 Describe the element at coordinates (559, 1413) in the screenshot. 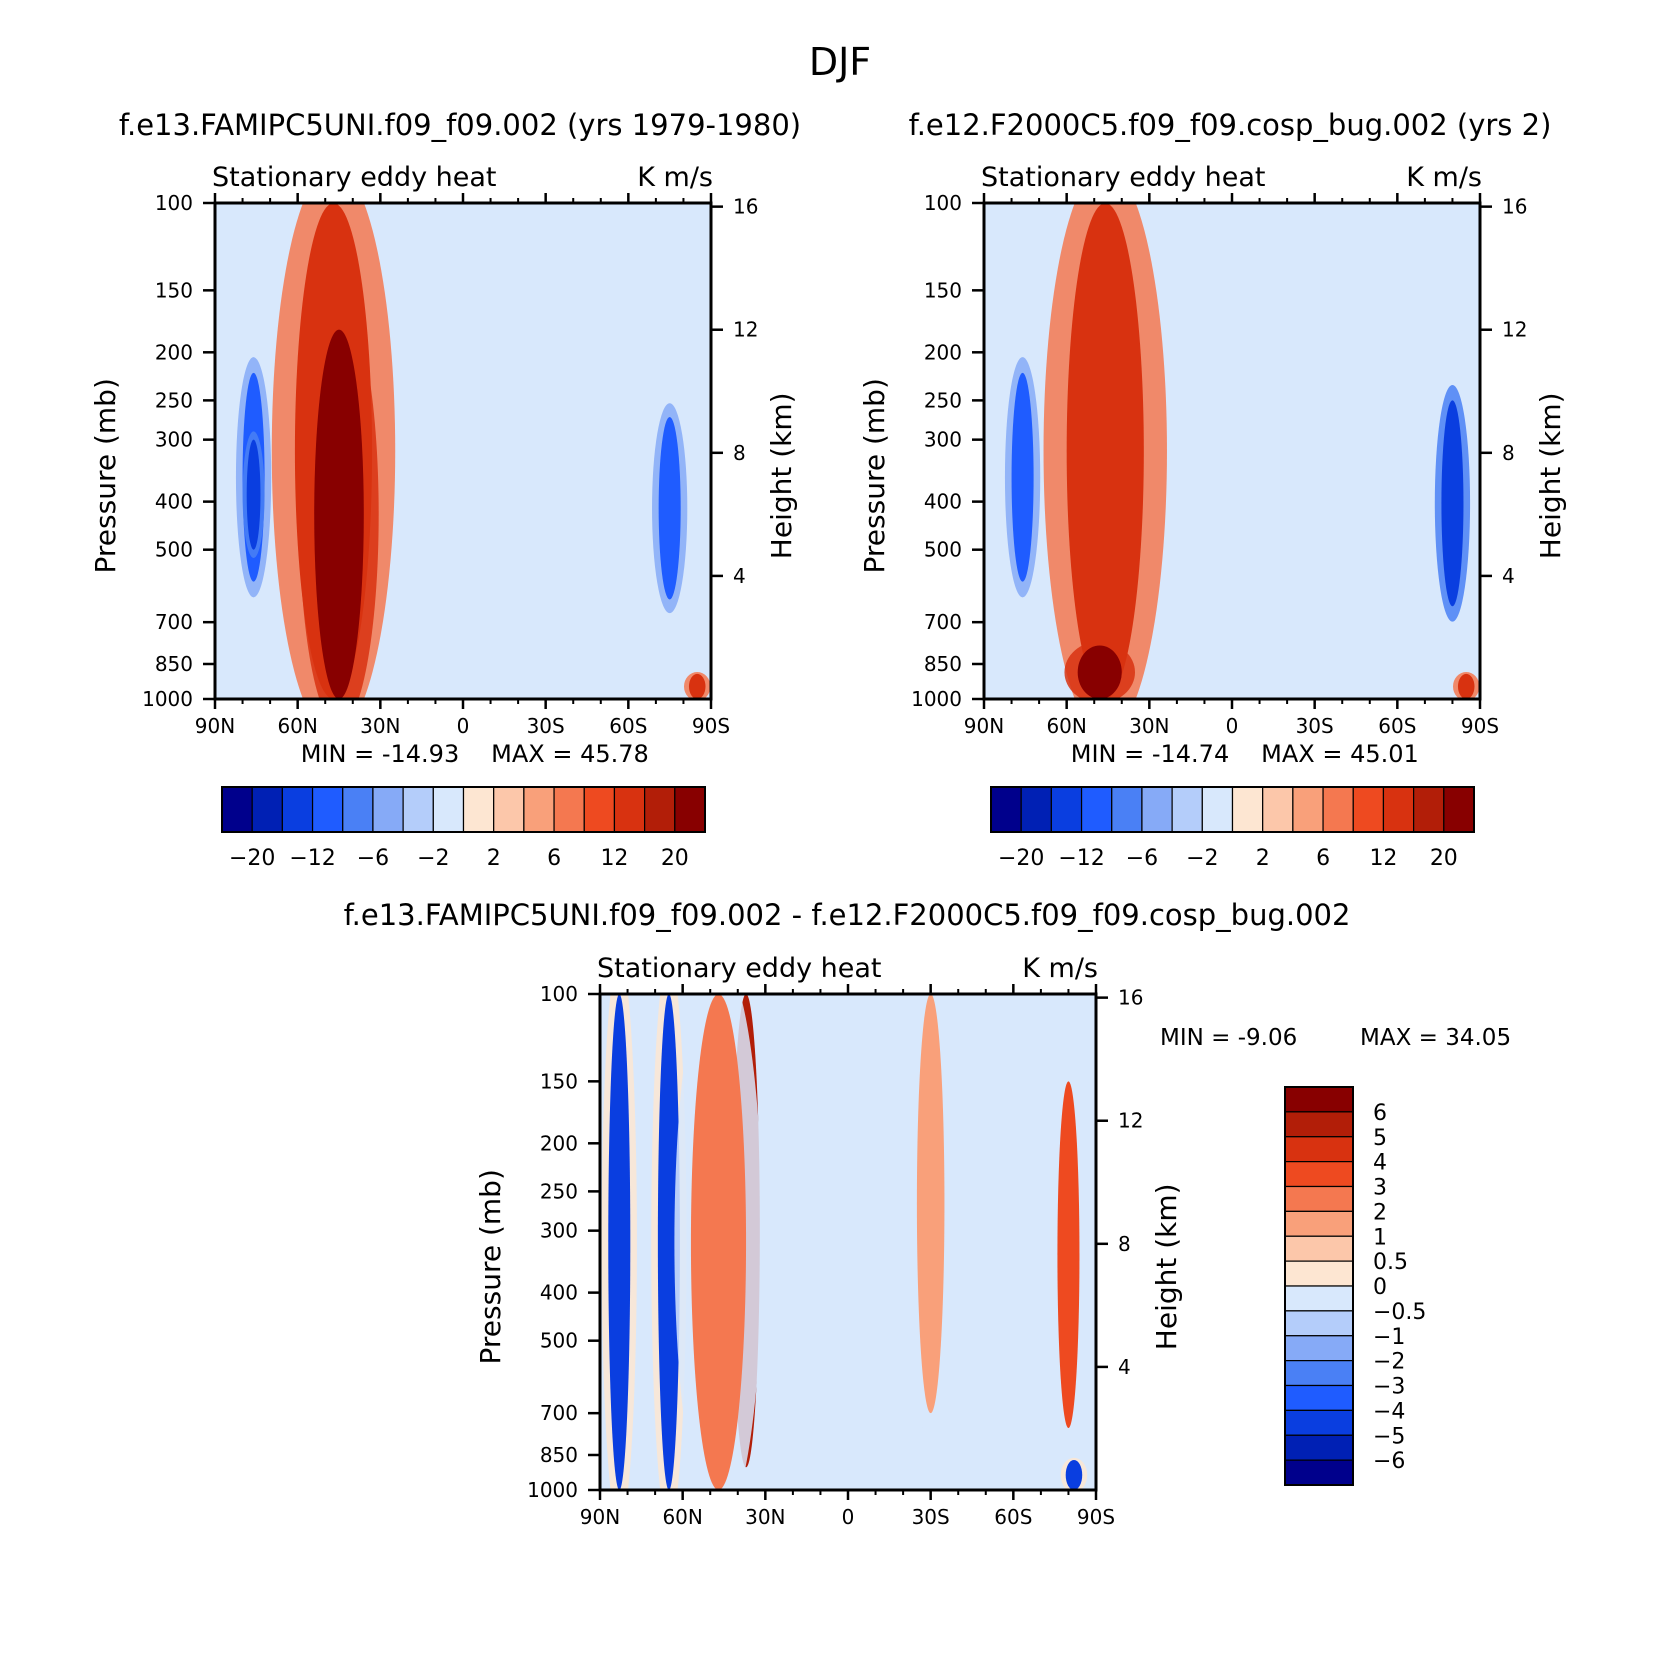

I see `y-tick-label: 700` at that location.